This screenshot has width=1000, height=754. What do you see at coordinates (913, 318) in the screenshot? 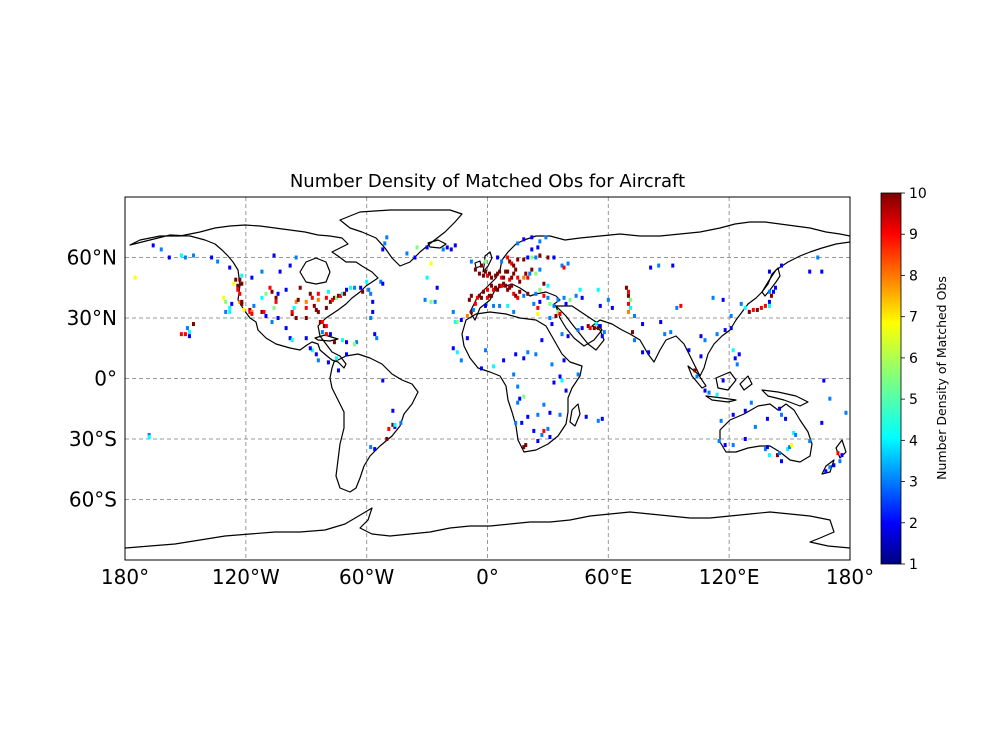
I see `colorbar-tick-label: 7` at bounding box center [913, 318].